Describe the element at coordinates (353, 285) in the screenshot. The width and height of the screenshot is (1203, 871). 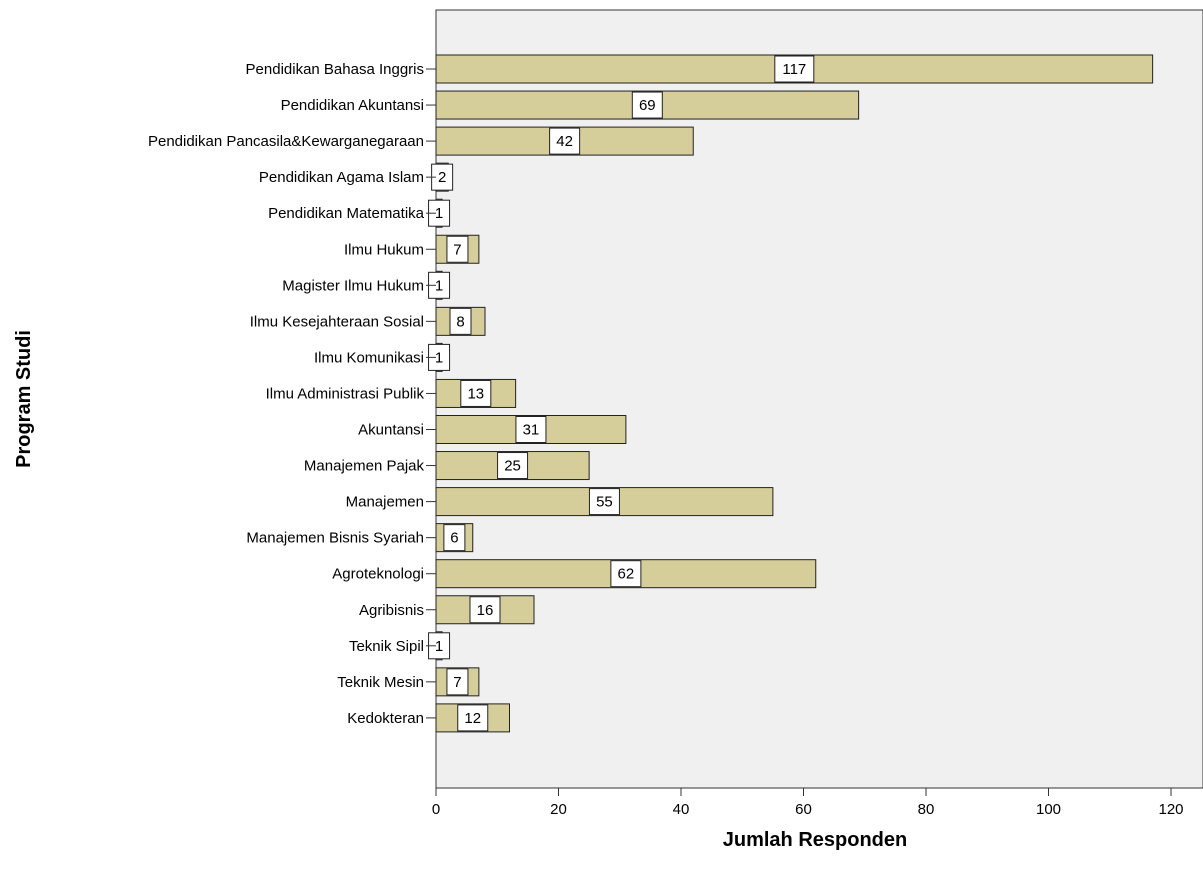
I see `category-label: Magister Ilmu Hukum` at that location.